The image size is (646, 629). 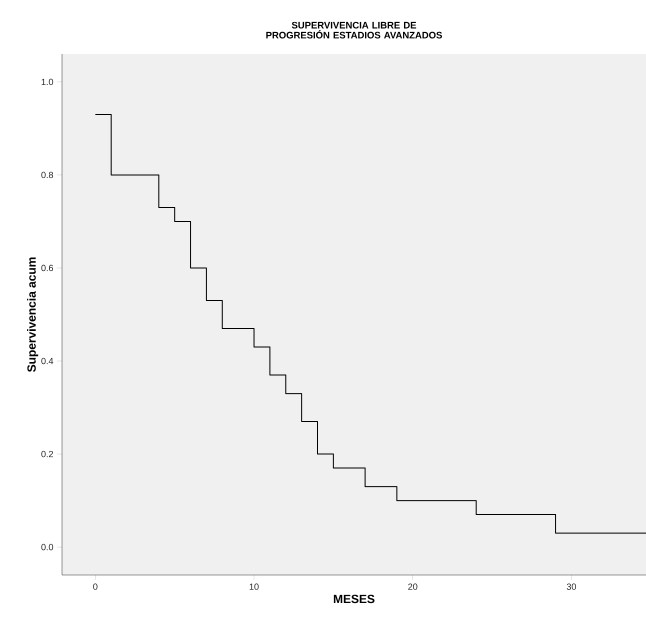 I want to click on y-tick-label: 0.4, so click(x=47, y=361).